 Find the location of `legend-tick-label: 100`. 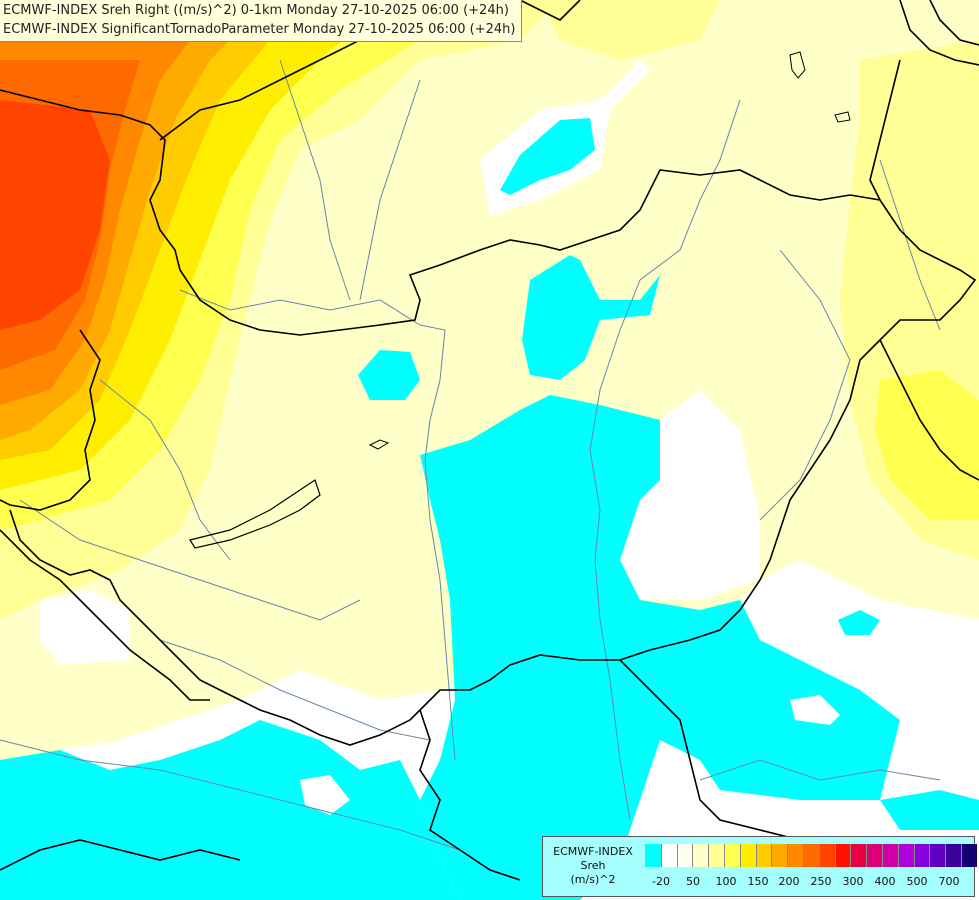

legend-tick-label: 100 is located at coordinates (726, 881).